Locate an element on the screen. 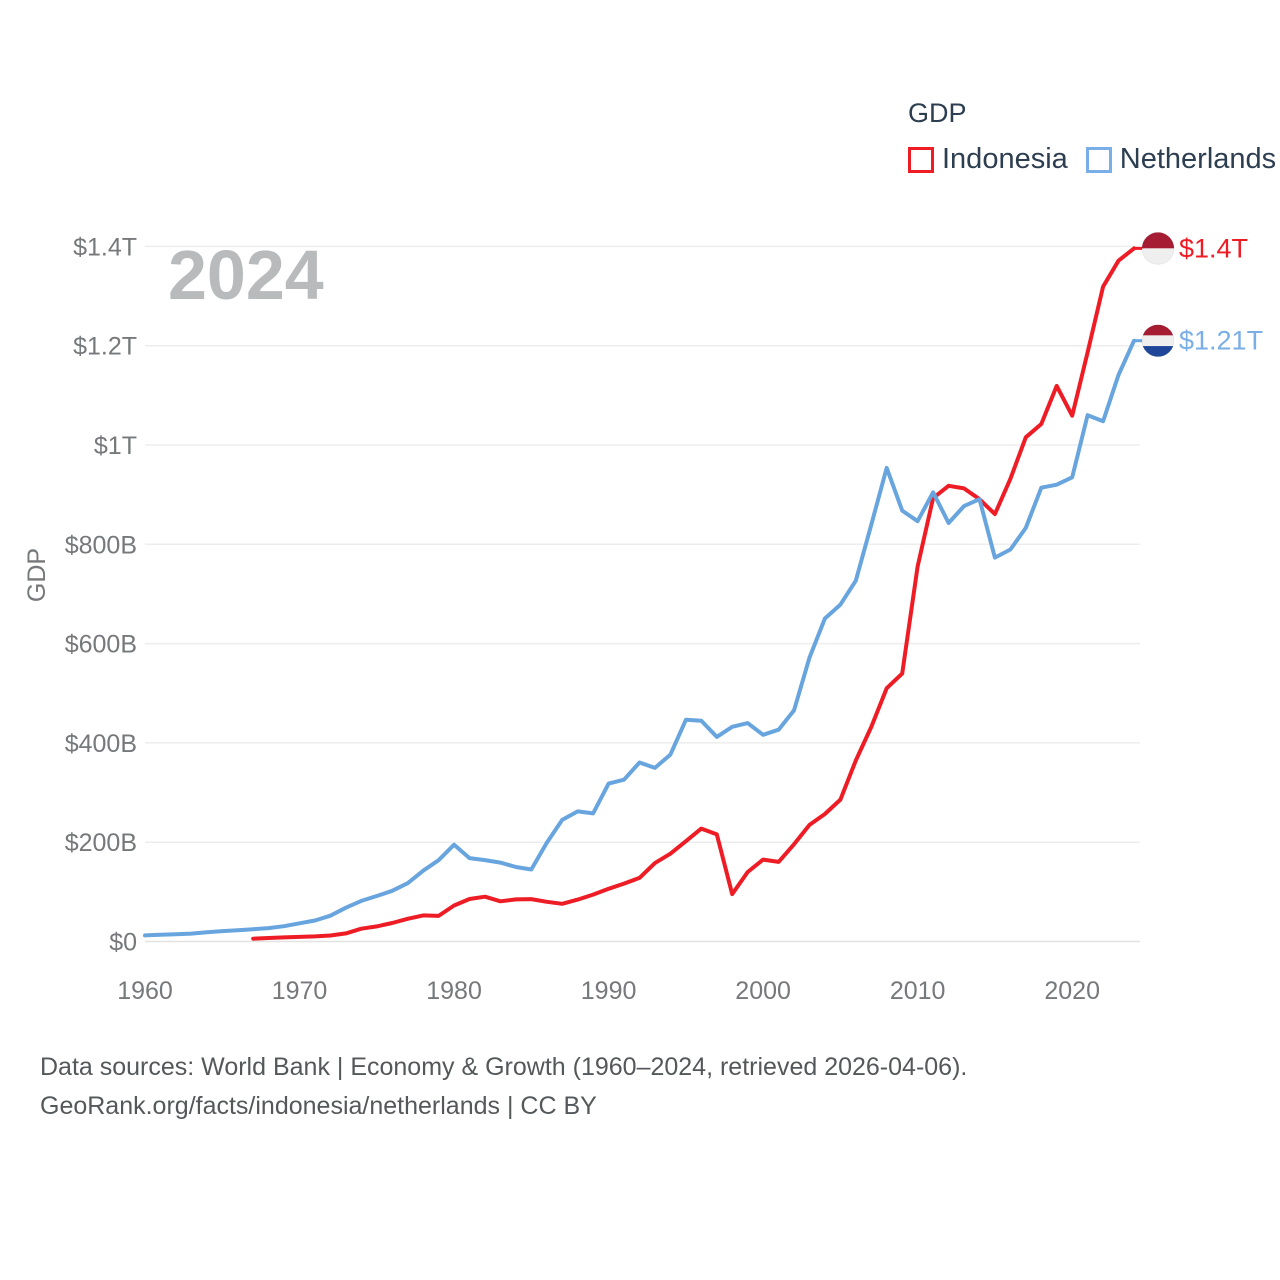 This screenshot has height=1280, width=1280. x-tick-label: 1960 is located at coordinates (145, 991).